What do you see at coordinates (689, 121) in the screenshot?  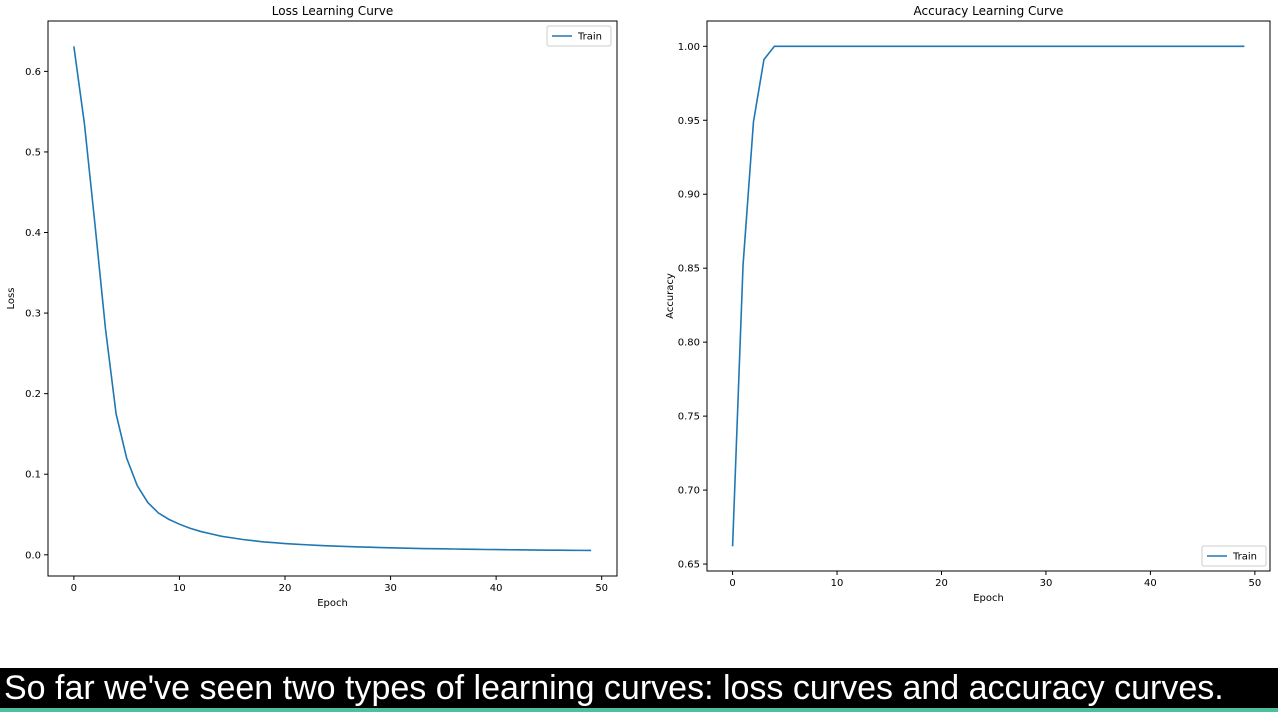 I see `y-tick-label: 0.95` at bounding box center [689, 121].